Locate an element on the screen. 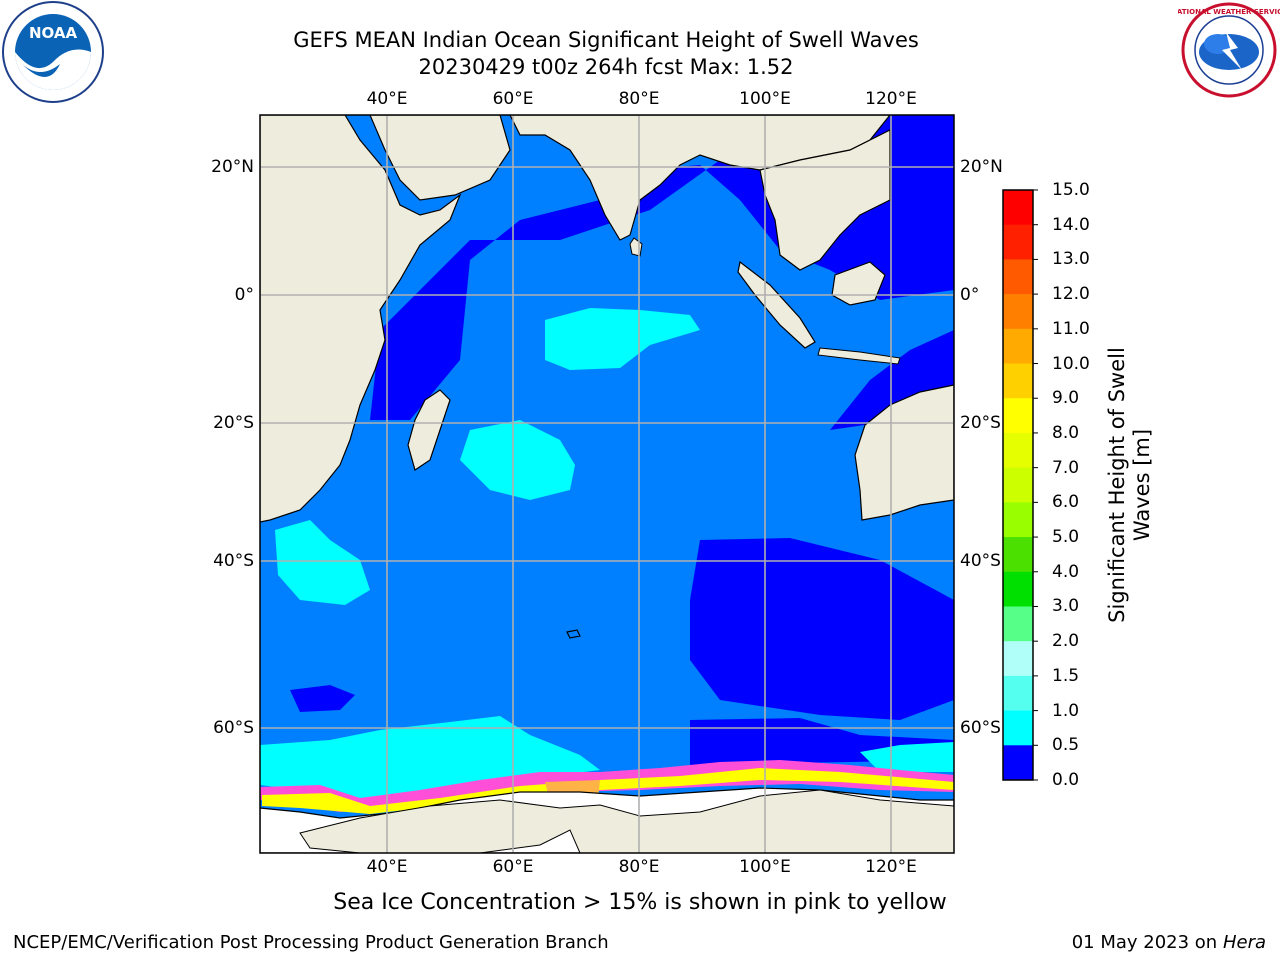 The height and width of the screenshot is (960, 1280). lon-label-top-100e: 100°E is located at coordinates (765, 99).